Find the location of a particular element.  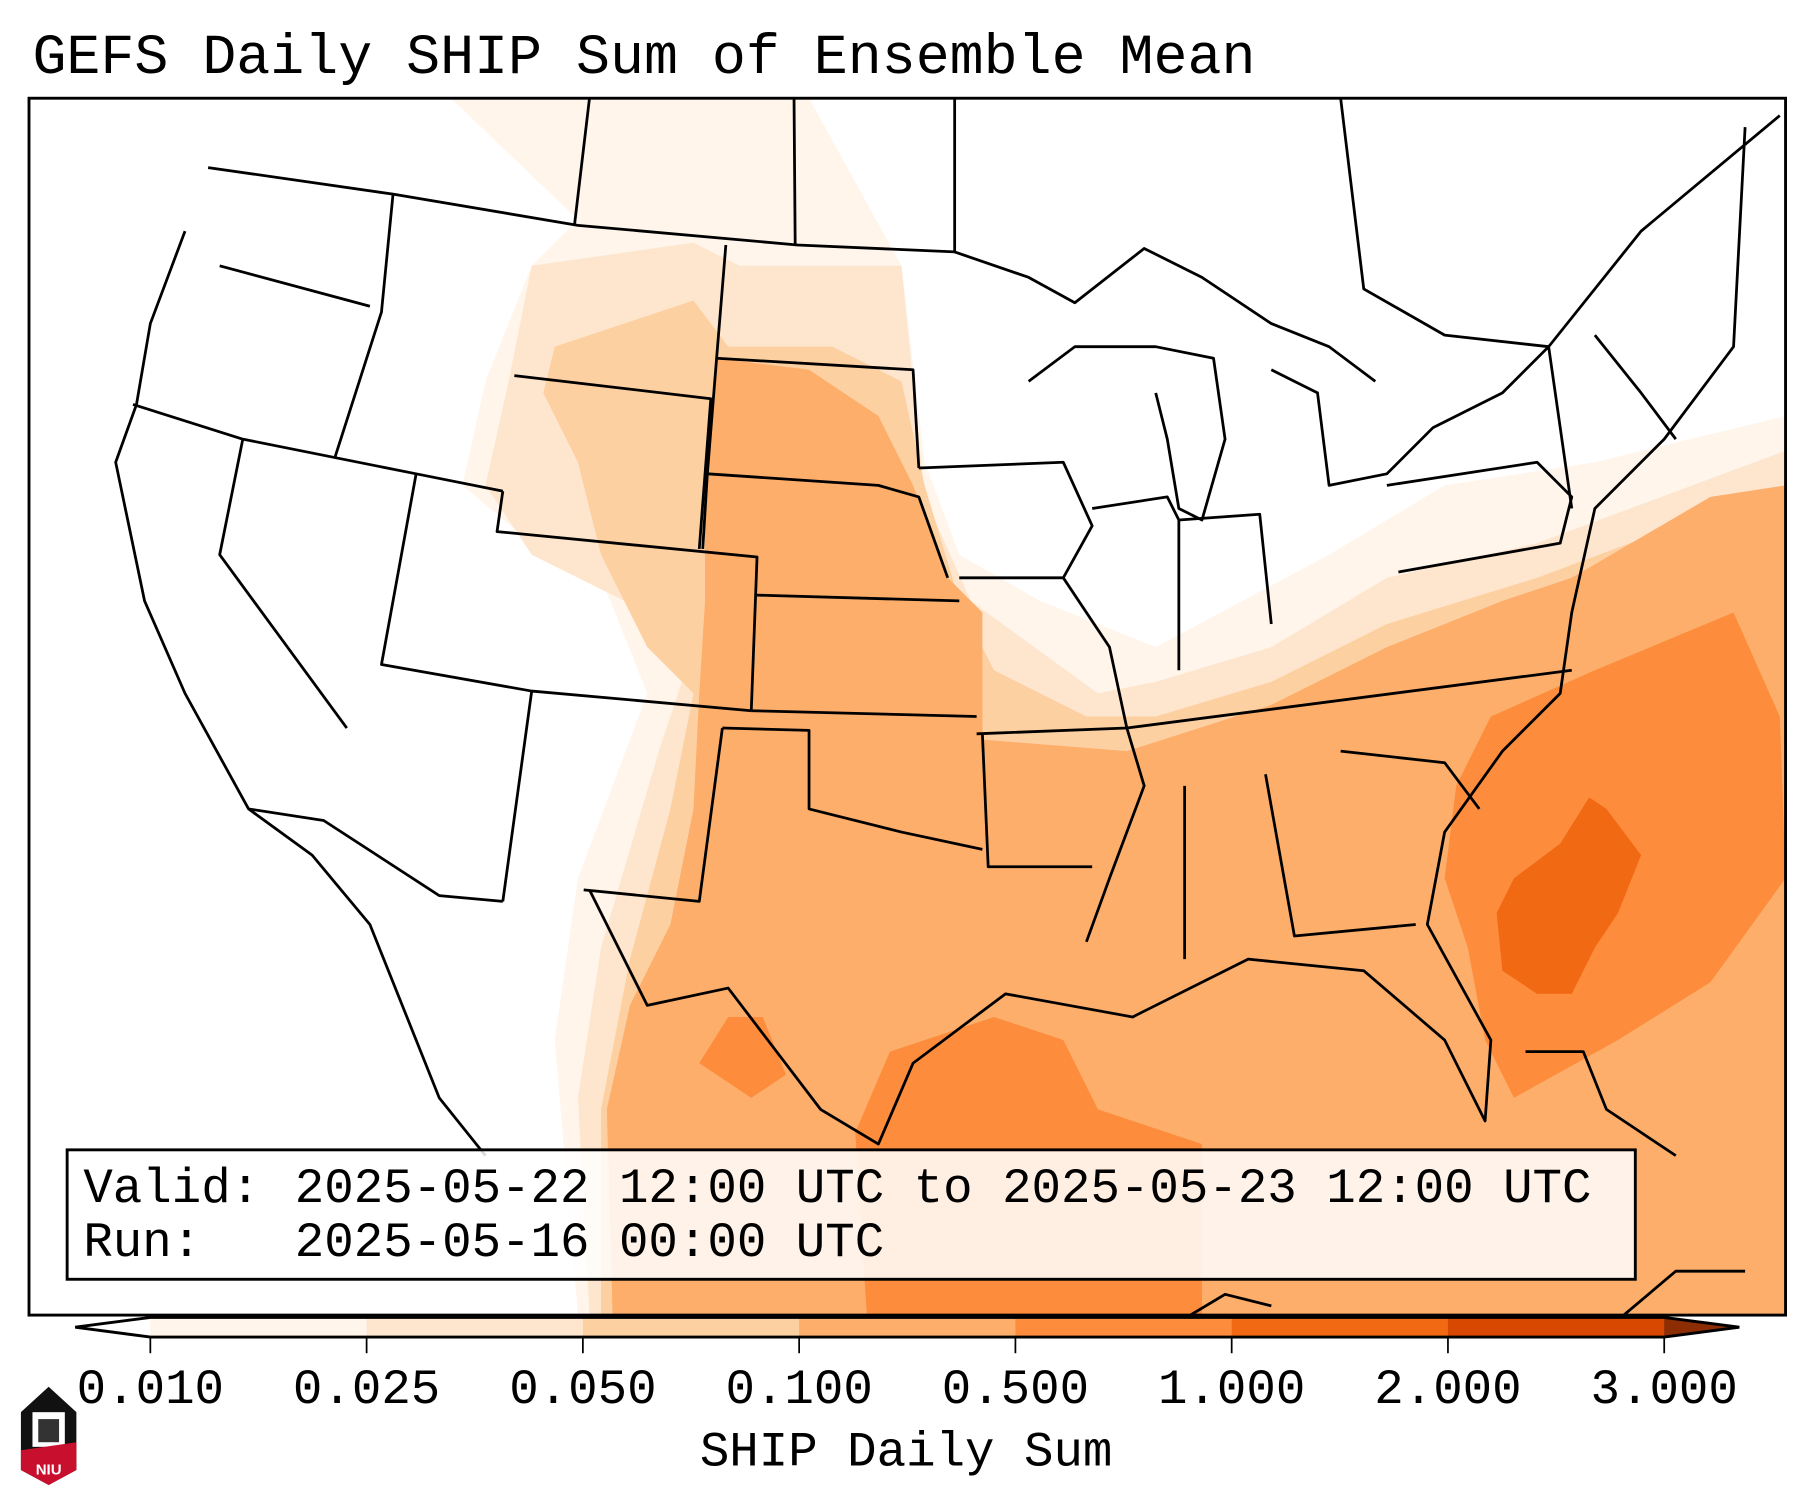

svg-text:Run:2025-05-16 00:00 UTC: Run: 2025-05-16 00:00 UTC is located at coordinates (483, 1243).